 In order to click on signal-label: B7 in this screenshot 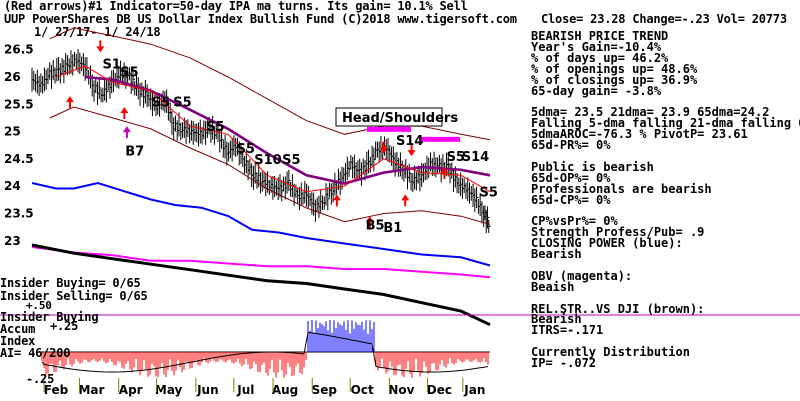, I will do `click(134, 152)`.